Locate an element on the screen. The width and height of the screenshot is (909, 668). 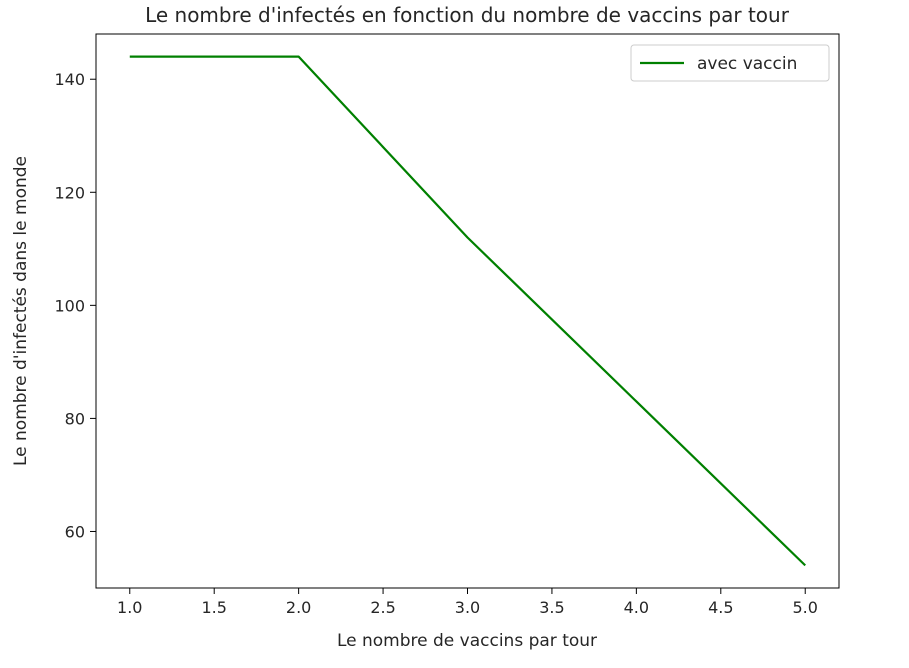
x-axis: 1.0 1.5 2.0 2.5 3.0 3.5 4.0 4.5 5.0 is located at coordinates (467, 602).